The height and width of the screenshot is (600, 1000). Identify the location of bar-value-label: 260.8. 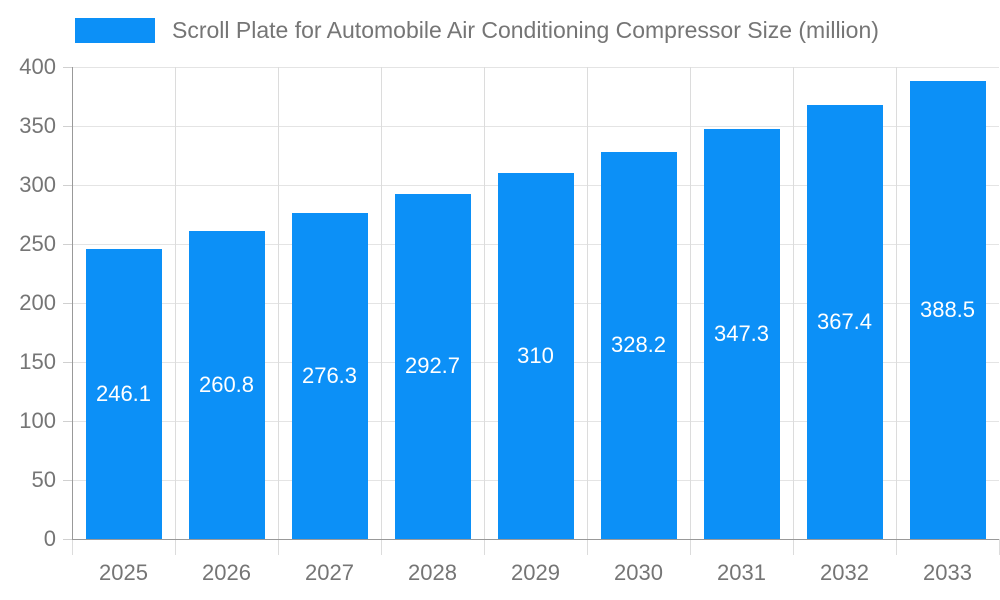
(226, 385).